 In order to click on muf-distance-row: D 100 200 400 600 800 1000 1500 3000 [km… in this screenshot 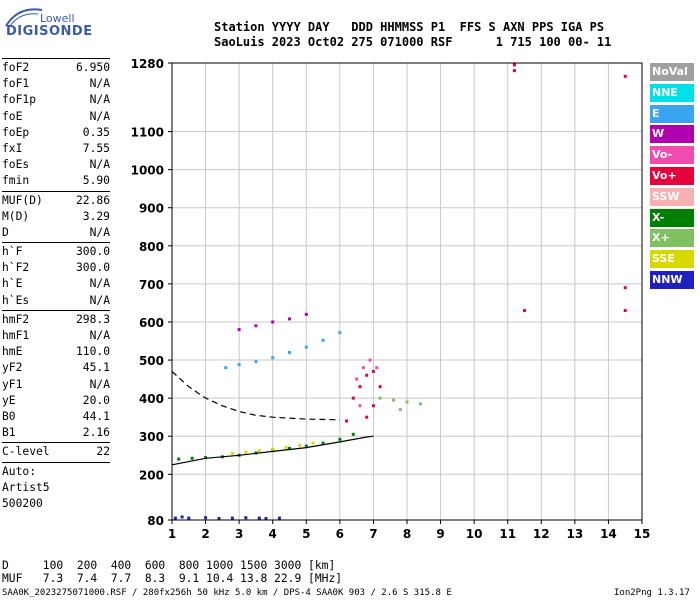, I will do `click(169, 565)`.